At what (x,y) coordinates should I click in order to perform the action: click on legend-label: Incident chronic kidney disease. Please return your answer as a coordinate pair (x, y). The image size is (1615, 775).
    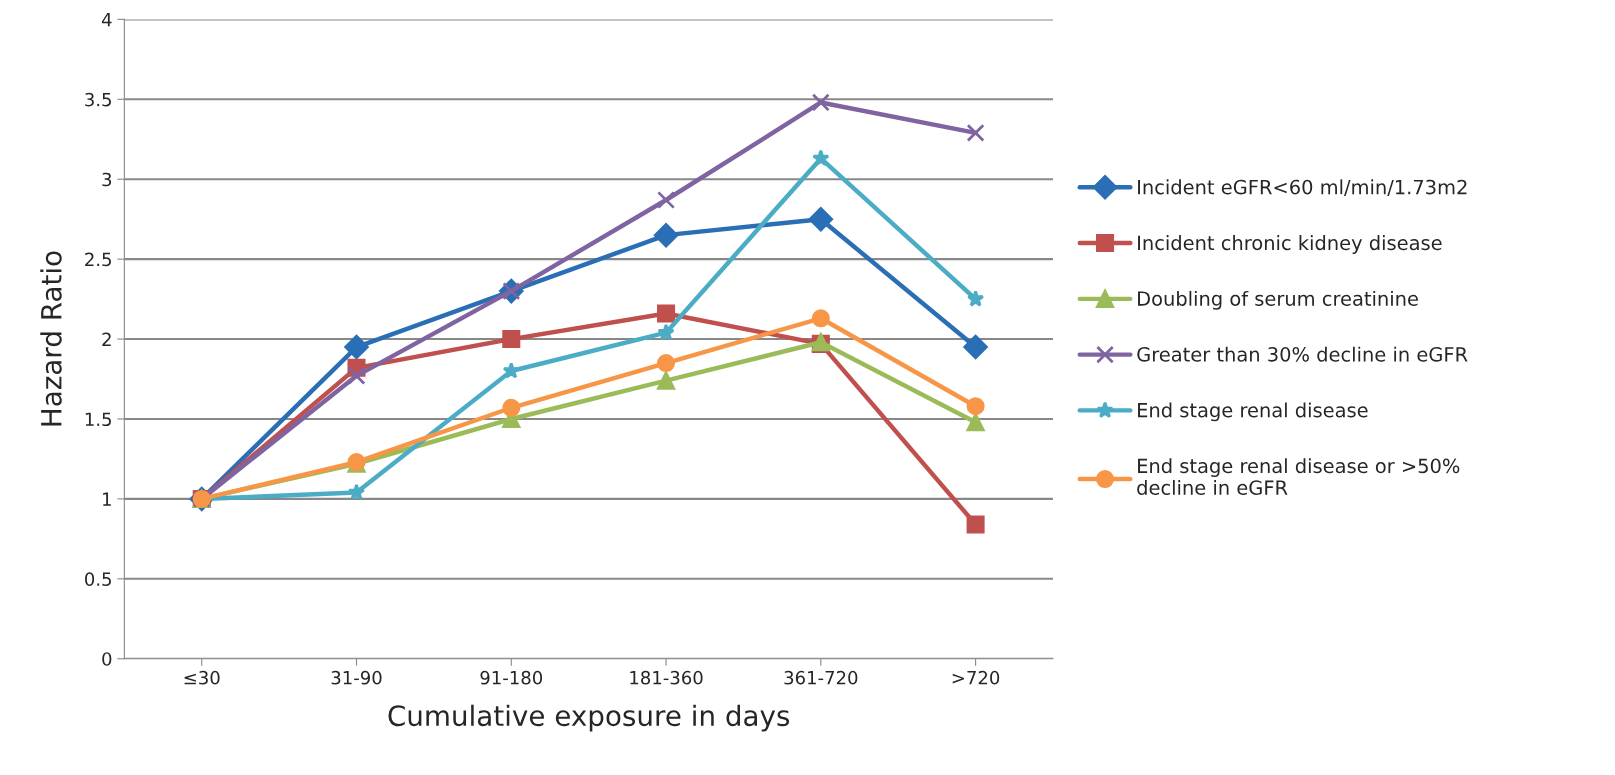
    Looking at the image, I should click on (1290, 244).